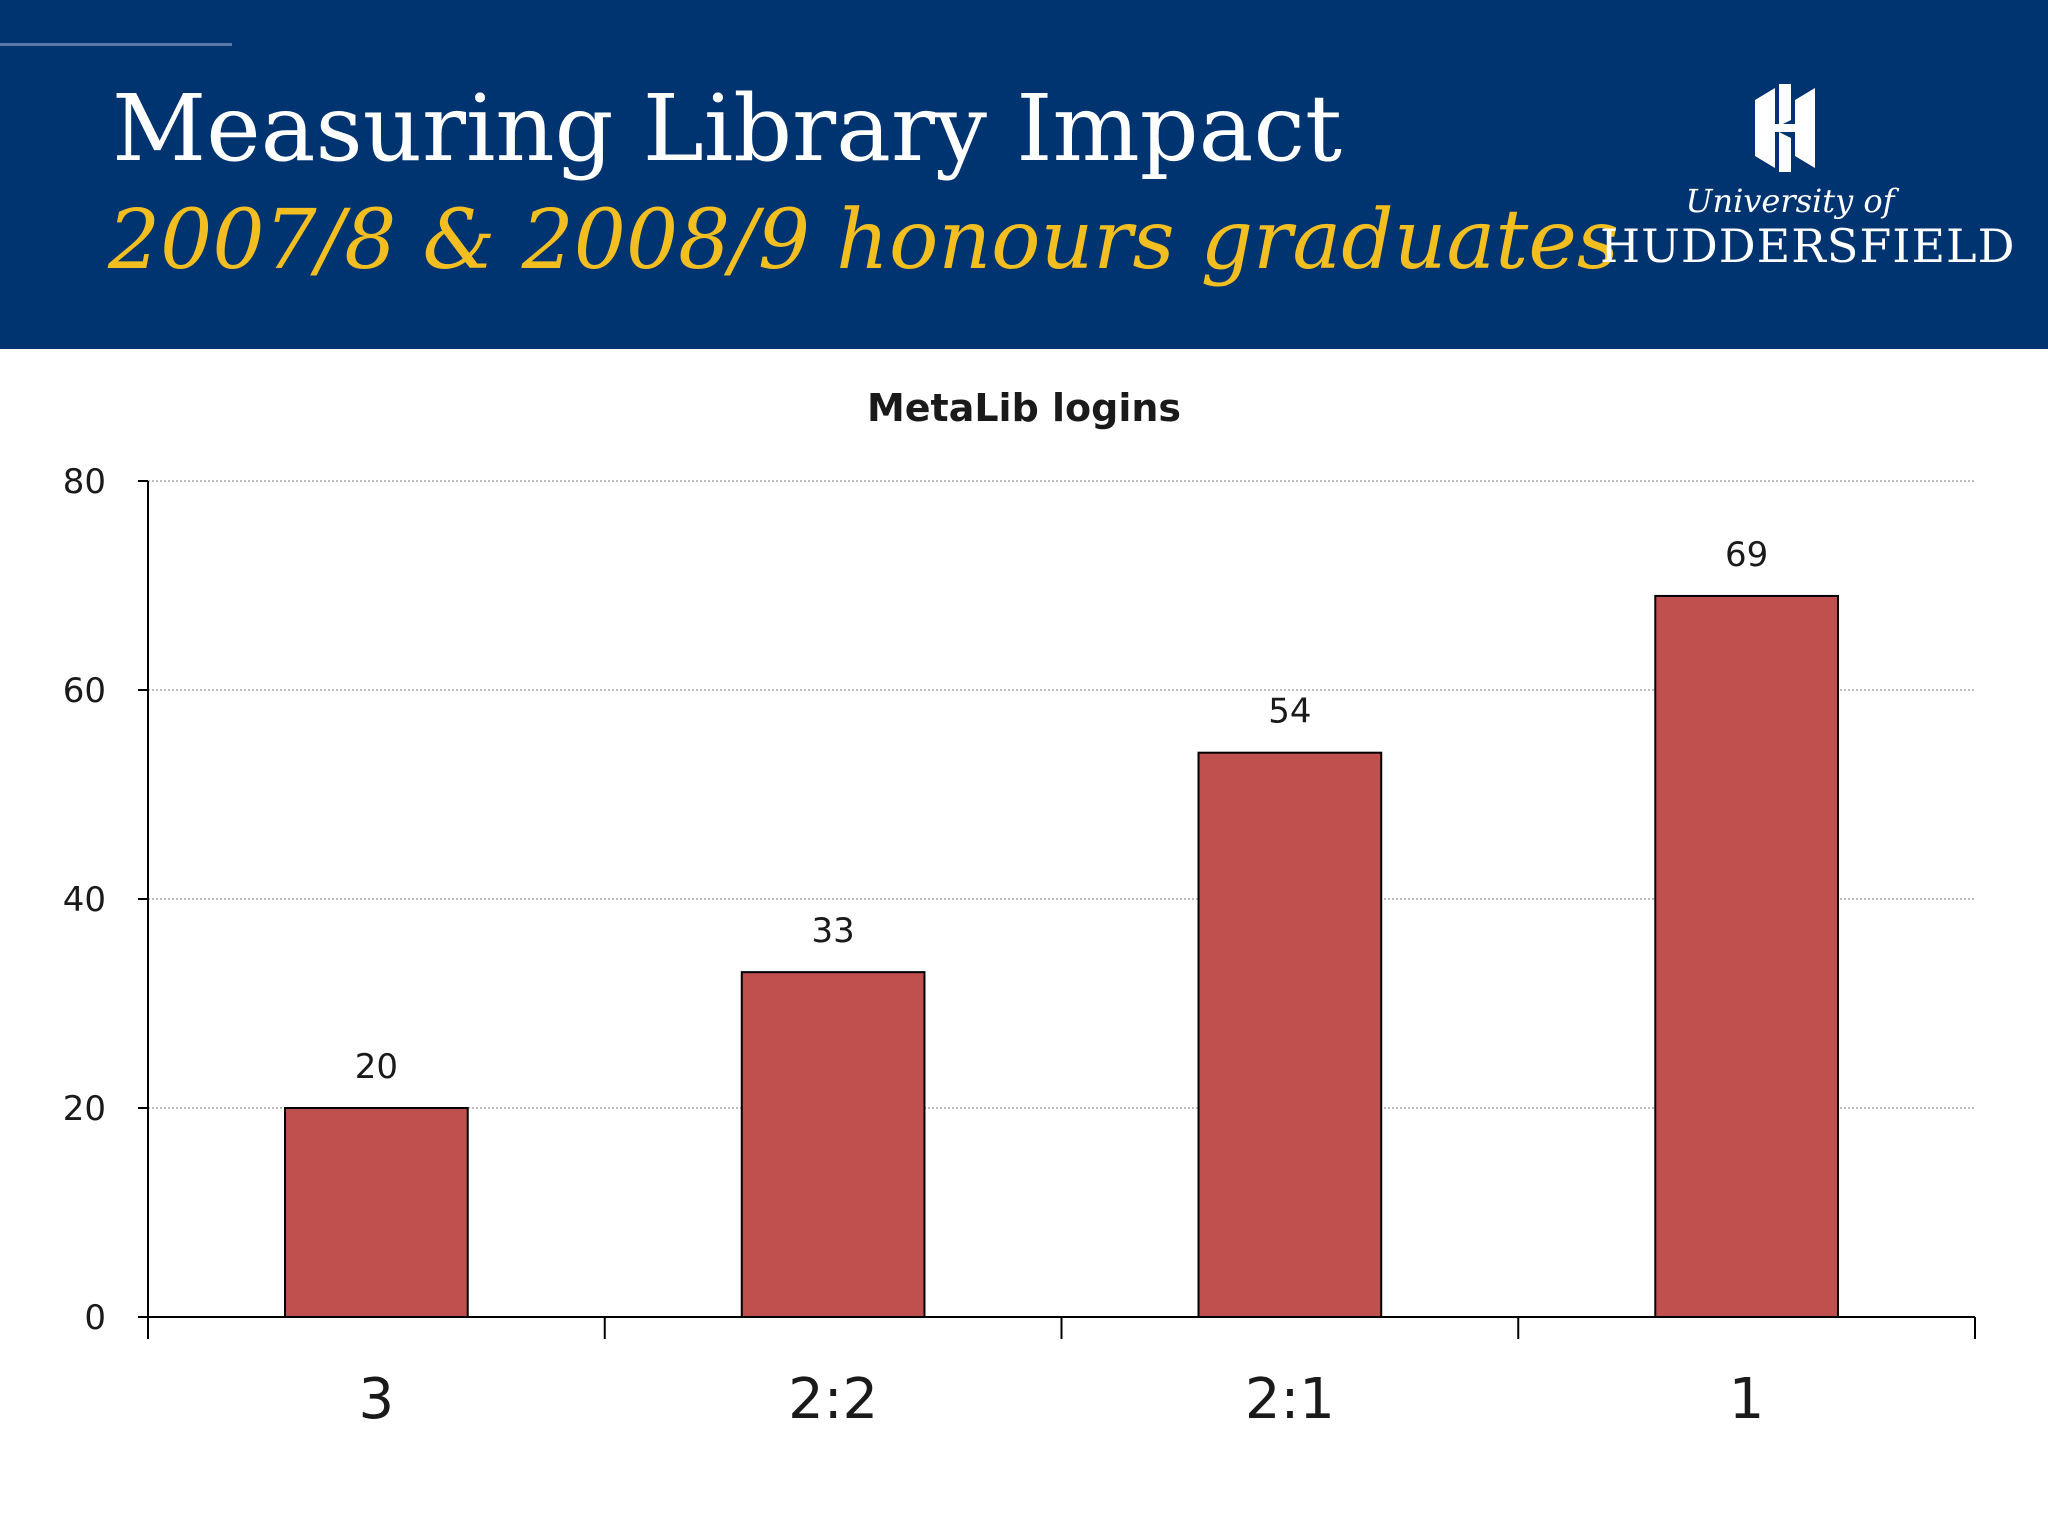 The width and height of the screenshot is (2048, 1536). What do you see at coordinates (376, 1067) in the screenshot?
I see `data-label: 20` at bounding box center [376, 1067].